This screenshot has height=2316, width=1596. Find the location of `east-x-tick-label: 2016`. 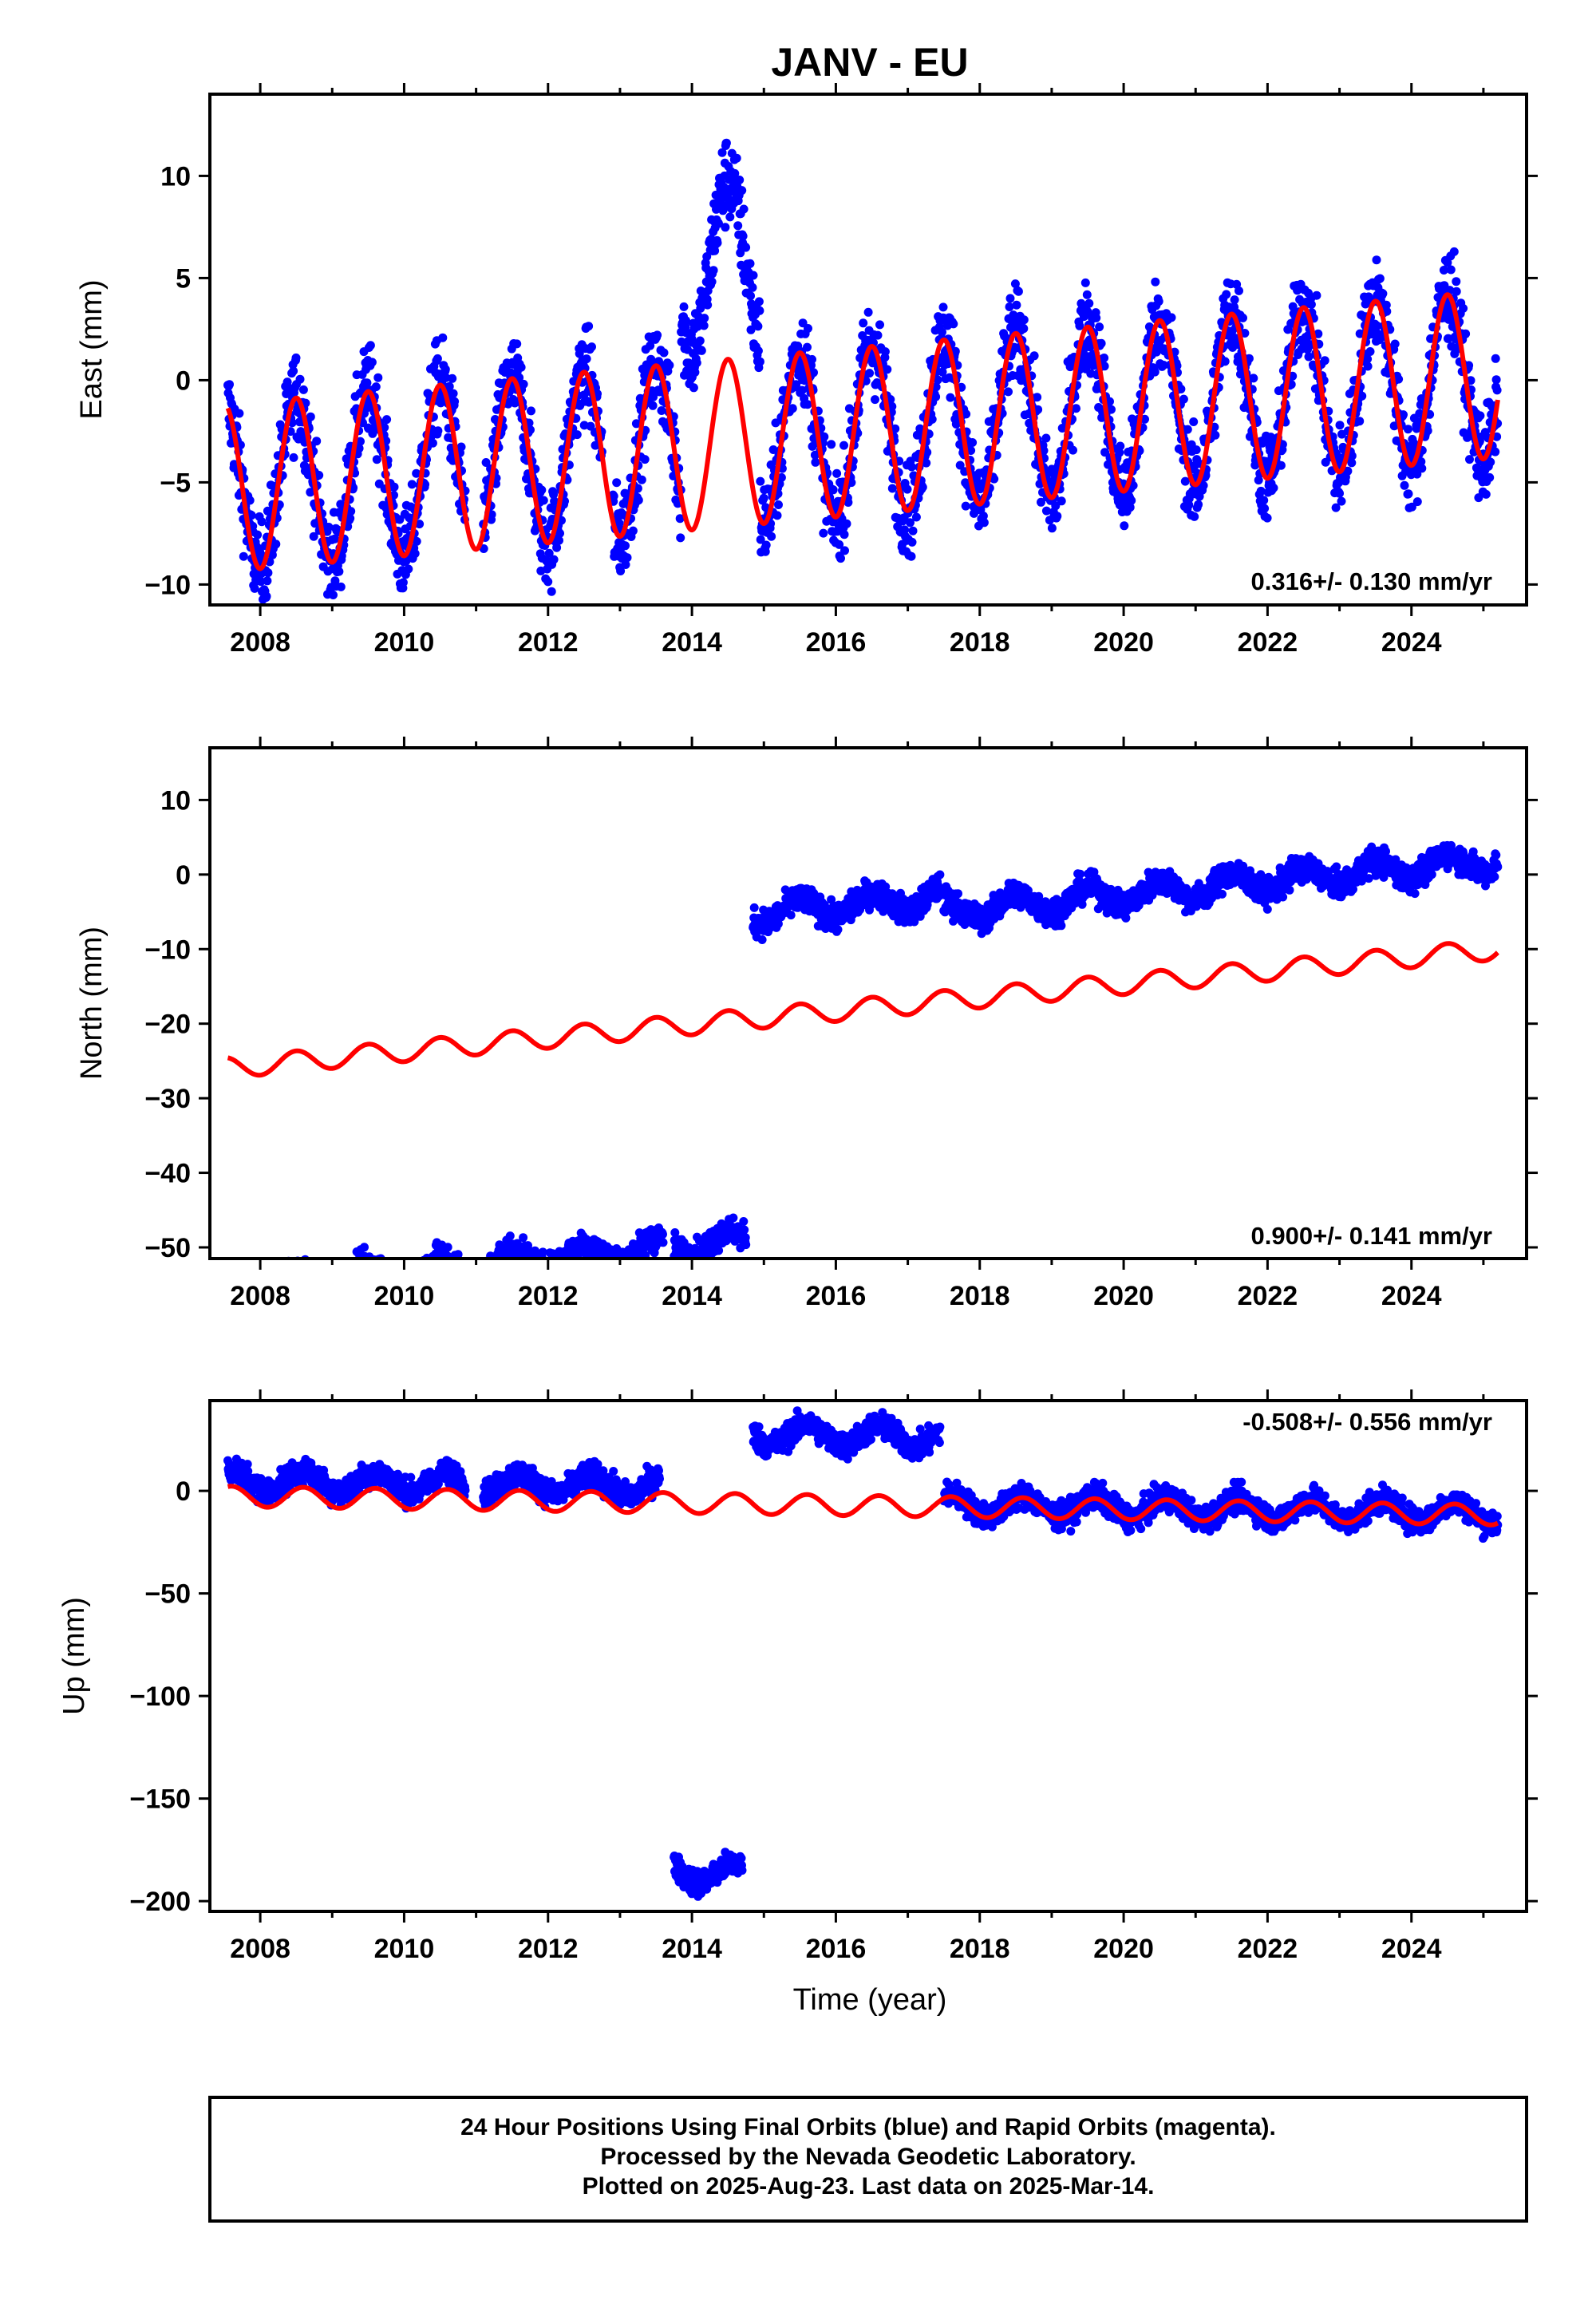

east-x-tick-label: 2016 is located at coordinates (836, 642).